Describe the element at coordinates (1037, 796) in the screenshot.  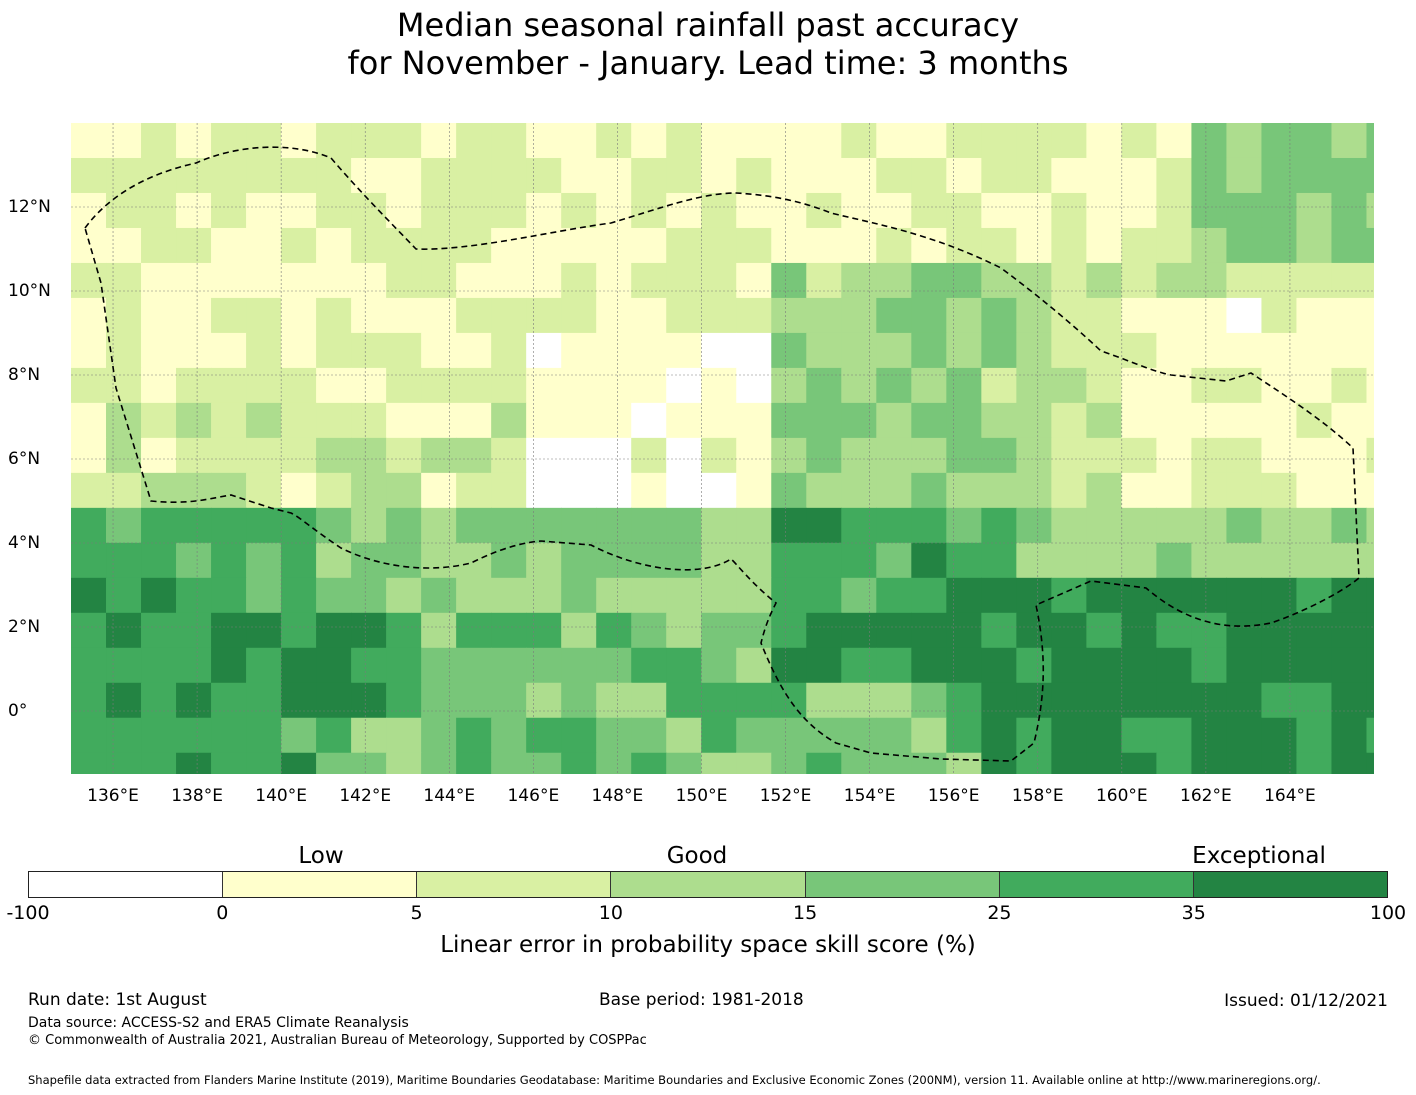
I see `x-tick-label: 158°E` at that location.